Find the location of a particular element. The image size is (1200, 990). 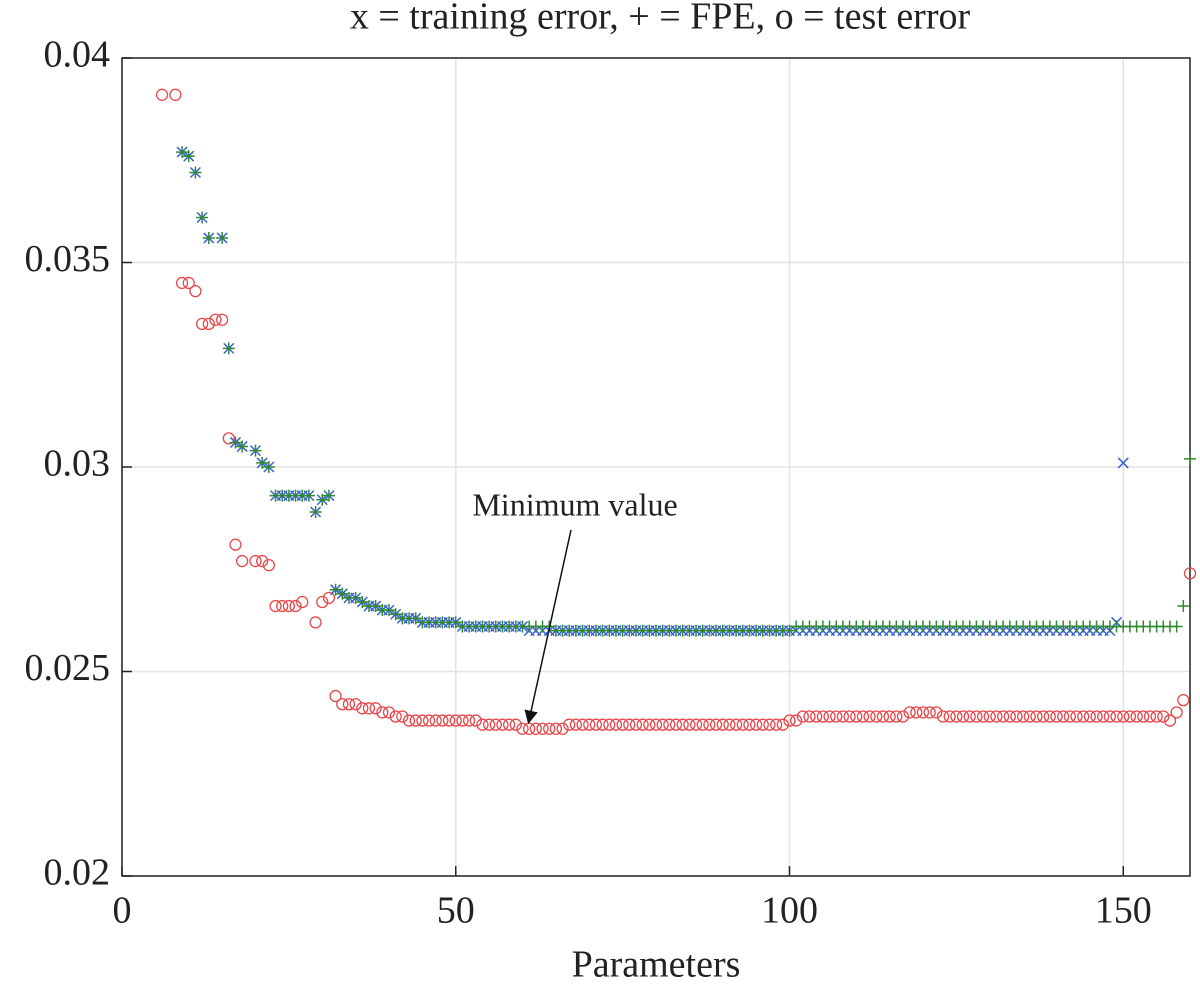

x-tick-label: 100 is located at coordinates (789, 911).